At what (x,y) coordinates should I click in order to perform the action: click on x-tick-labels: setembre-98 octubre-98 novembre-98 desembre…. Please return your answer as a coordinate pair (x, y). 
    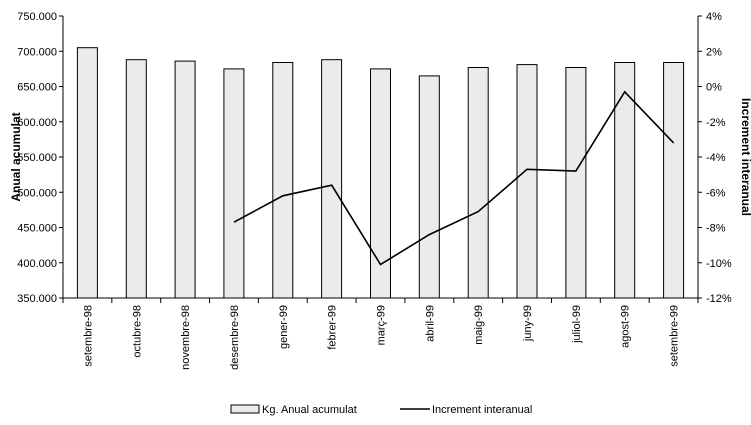
    Looking at the image, I should click on (381, 337).